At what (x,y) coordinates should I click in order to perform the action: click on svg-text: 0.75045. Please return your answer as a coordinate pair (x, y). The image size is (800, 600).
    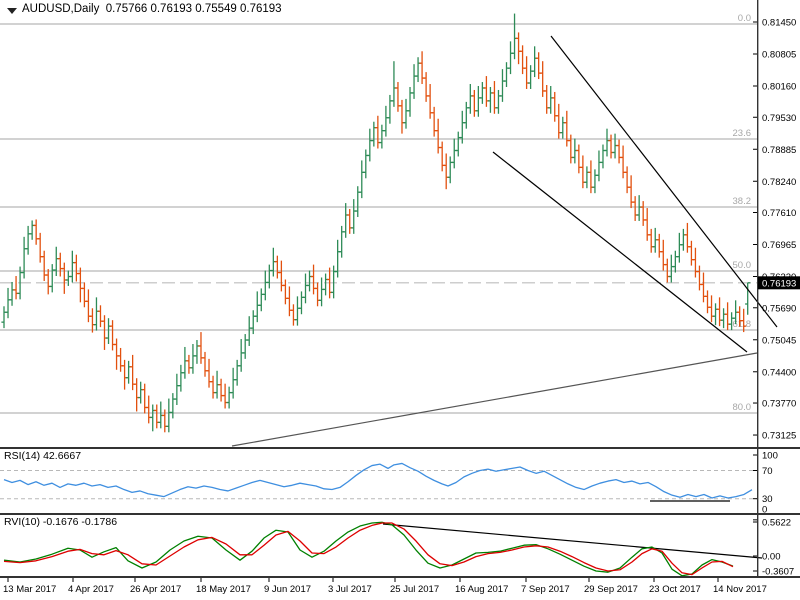
    Looking at the image, I should click on (779, 340).